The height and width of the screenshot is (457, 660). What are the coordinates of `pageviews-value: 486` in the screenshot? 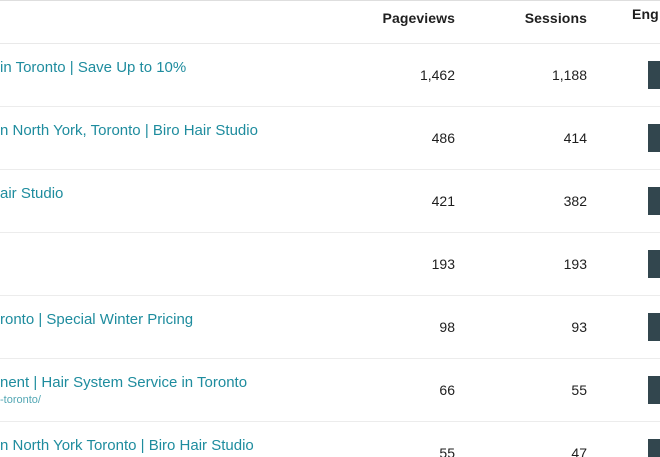 It's located at (443, 138).